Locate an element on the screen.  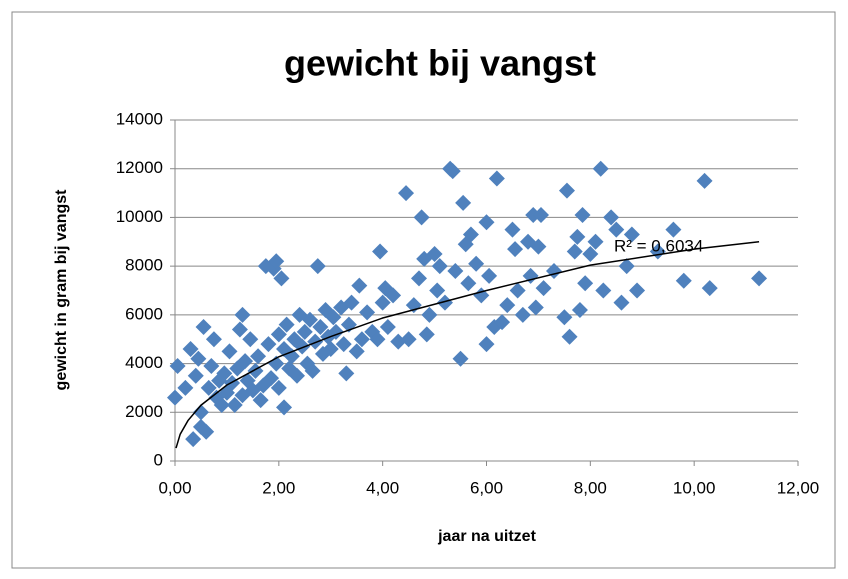
x-tick-label: 8,00 is located at coordinates (590, 487).